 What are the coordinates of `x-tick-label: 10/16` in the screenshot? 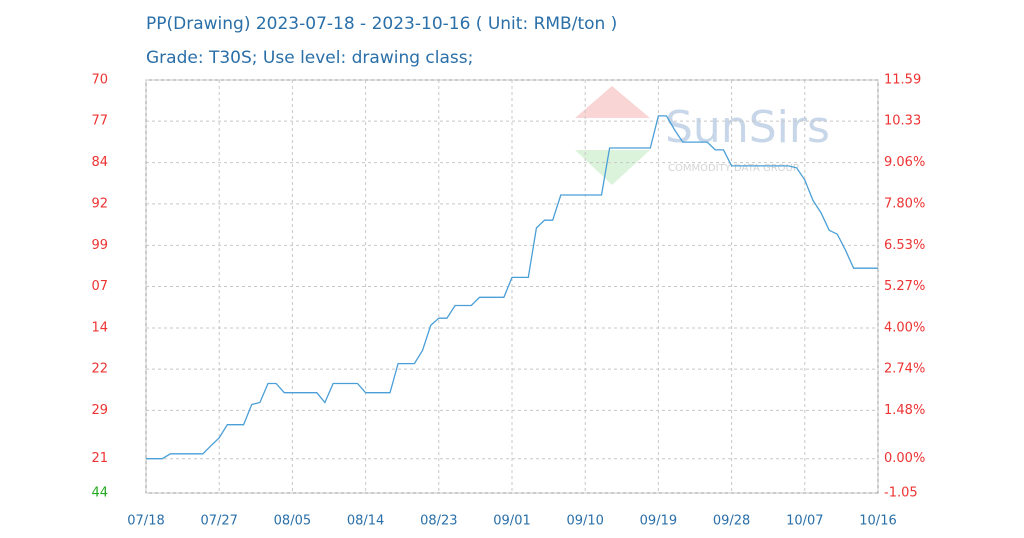 It's located at (877, 521).